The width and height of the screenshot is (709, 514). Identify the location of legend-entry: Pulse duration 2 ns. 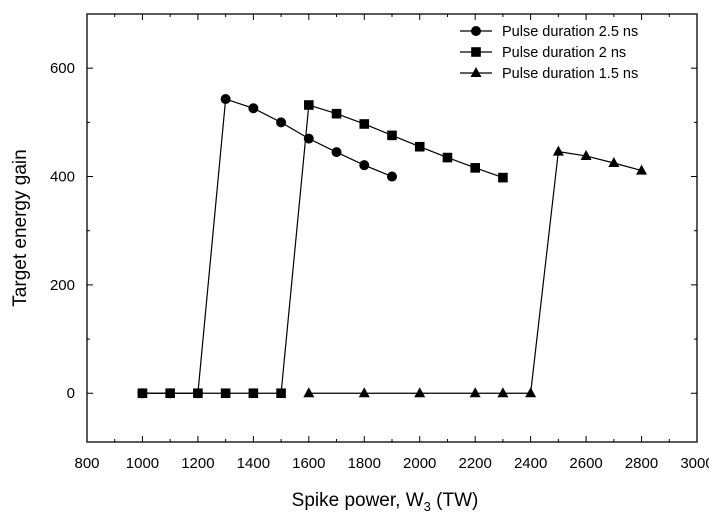
(543, 53).